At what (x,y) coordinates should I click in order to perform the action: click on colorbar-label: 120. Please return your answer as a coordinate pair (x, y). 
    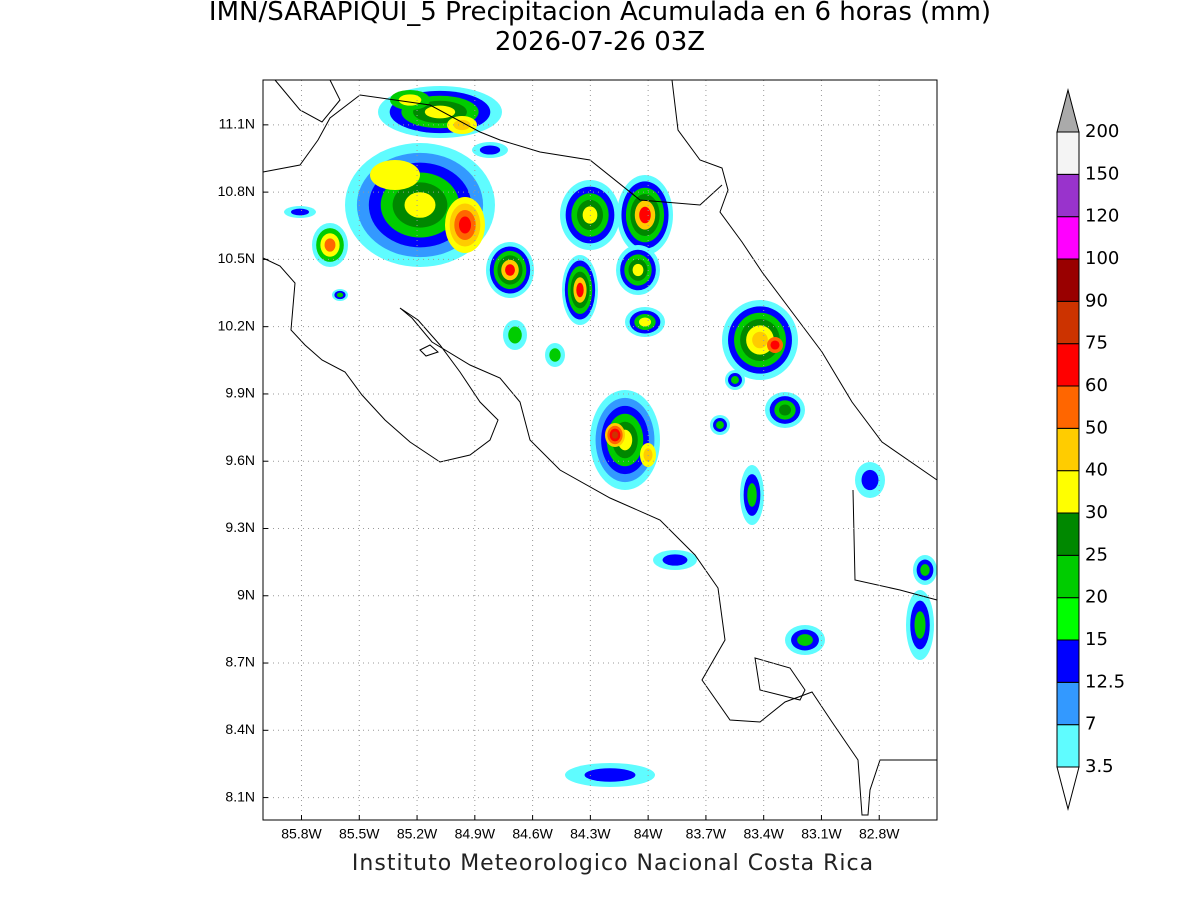
    Looking at the image, I should click on (1102, 216).